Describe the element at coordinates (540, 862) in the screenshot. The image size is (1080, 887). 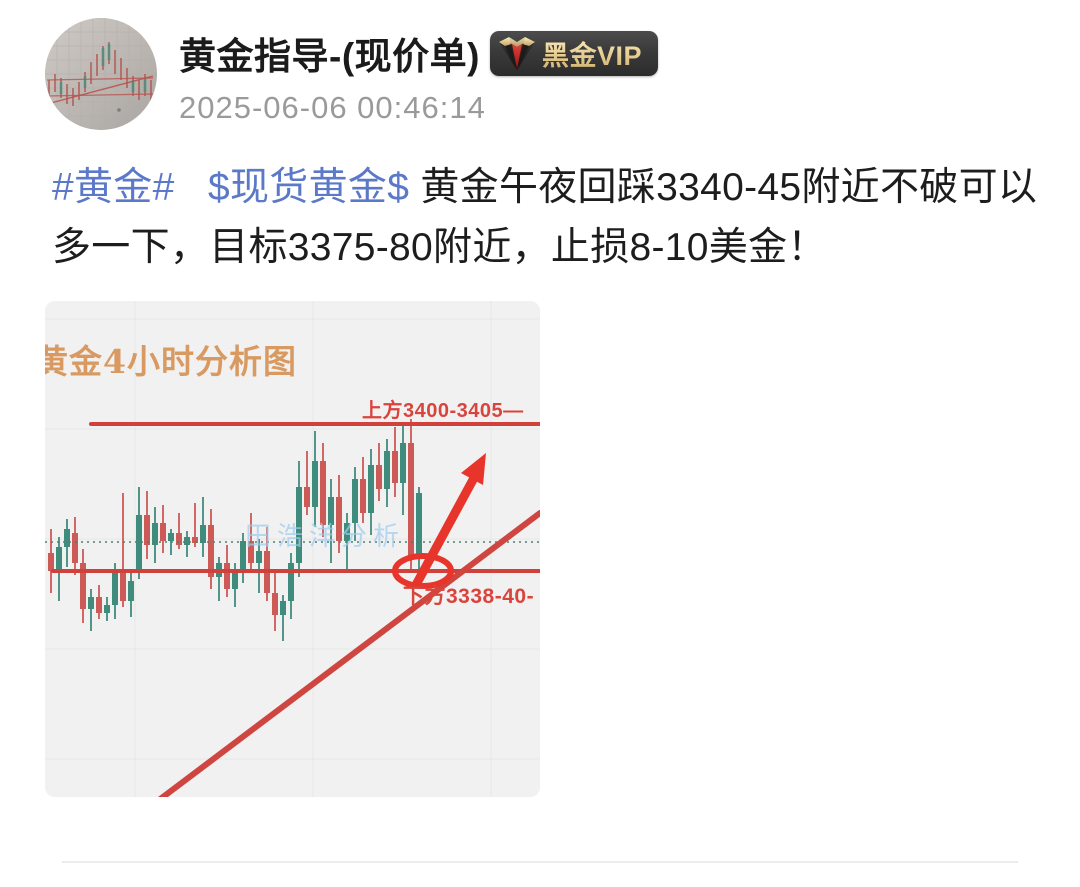
I see `post-footer-divider` at that location.